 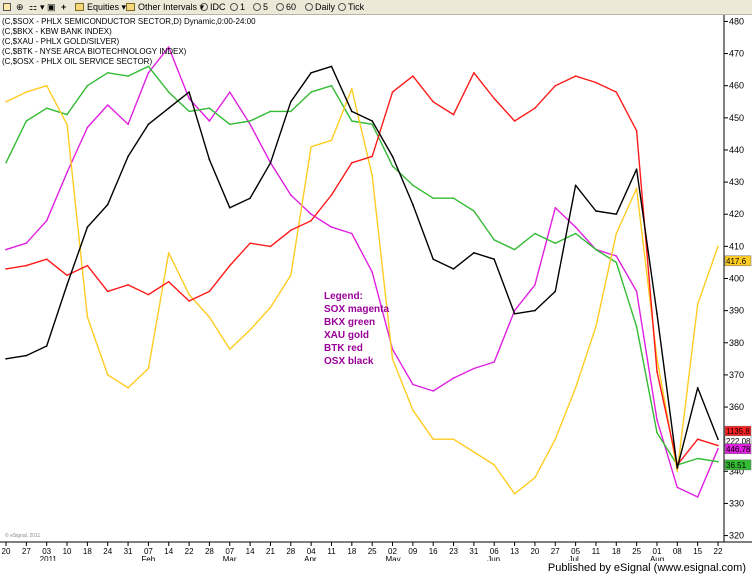 I want to click on interval-1-button: 1, so click(x=237, y=7).